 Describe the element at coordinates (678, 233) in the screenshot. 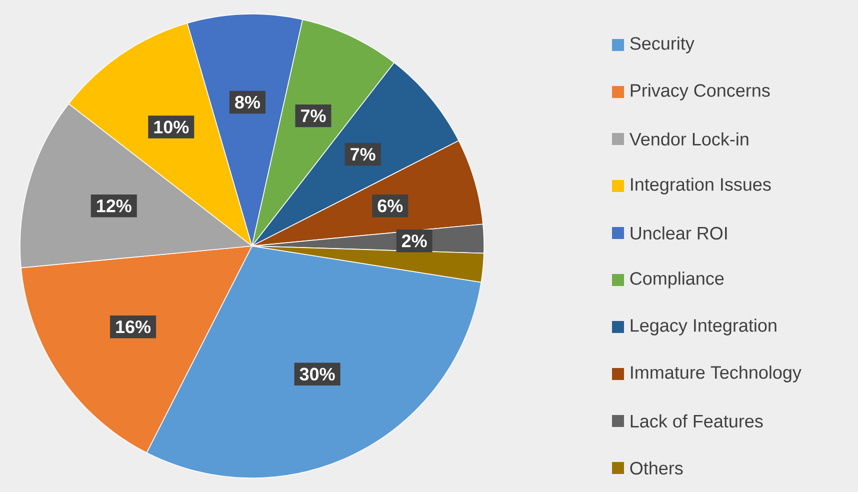

I see `legend-label: Unclear ROI` at that location.